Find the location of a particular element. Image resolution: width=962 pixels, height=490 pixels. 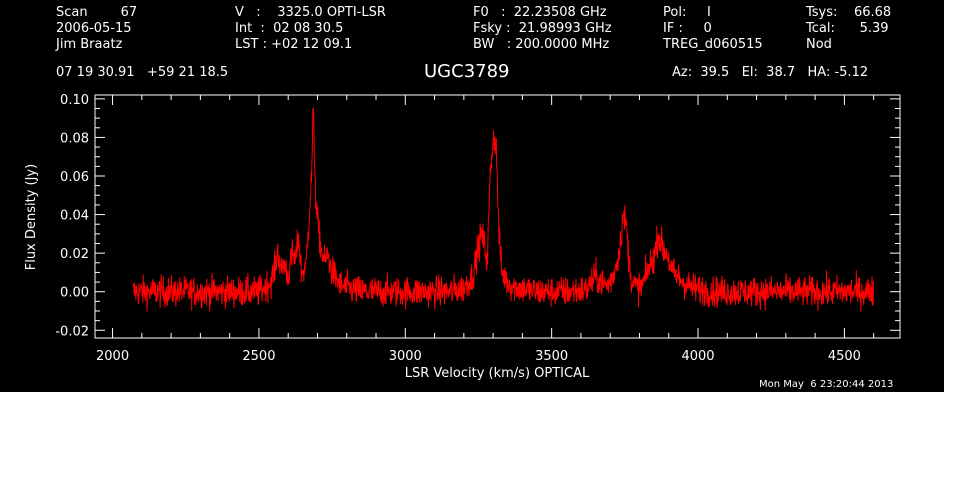

source-name: UGC3789 is located at coordinates (467, 71).